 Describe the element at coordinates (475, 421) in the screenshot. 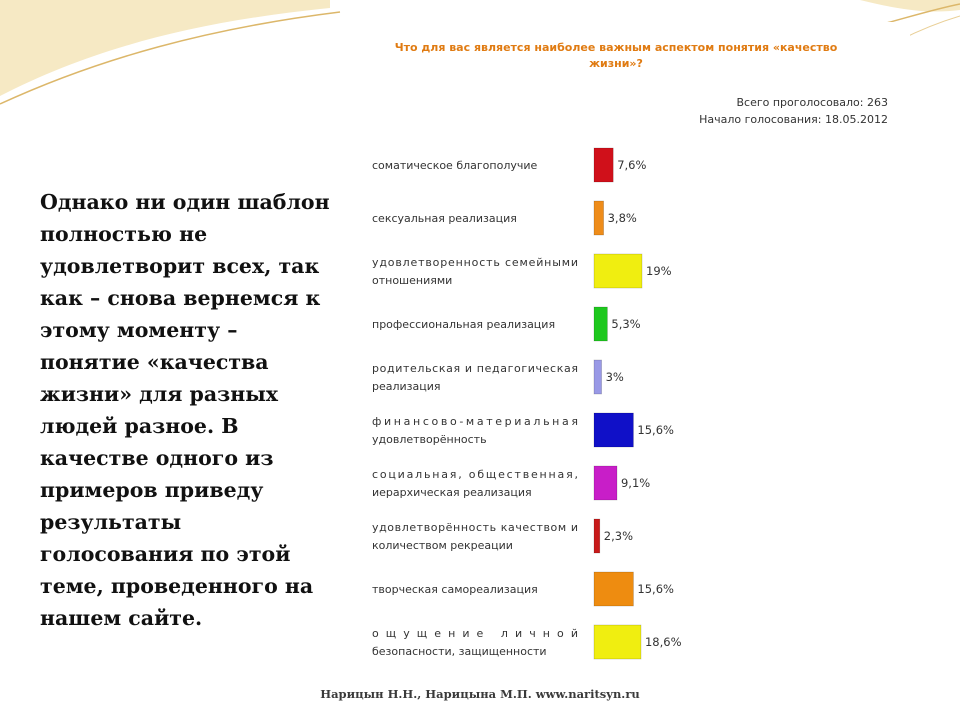

I see `category-label: финансово-материальная` at that location.